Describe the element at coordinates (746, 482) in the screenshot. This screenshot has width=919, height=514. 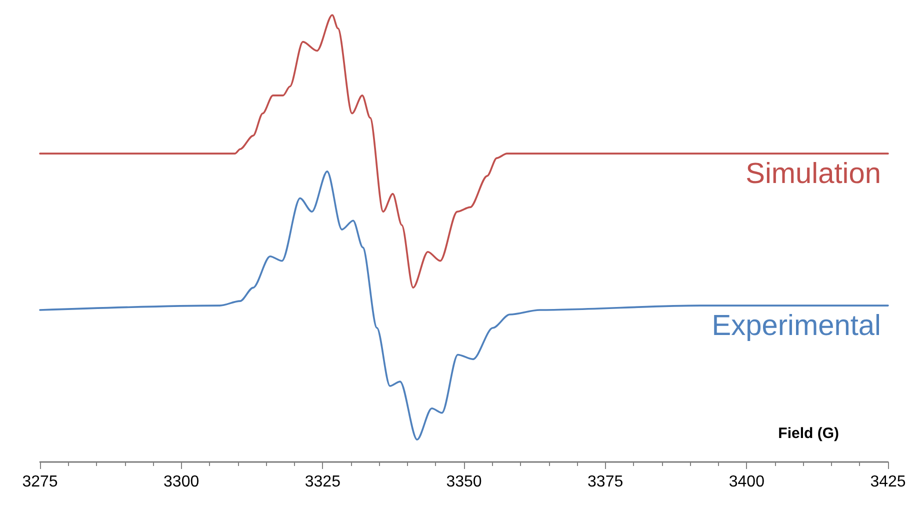
I see `x-tick-label: 3400` at that location.